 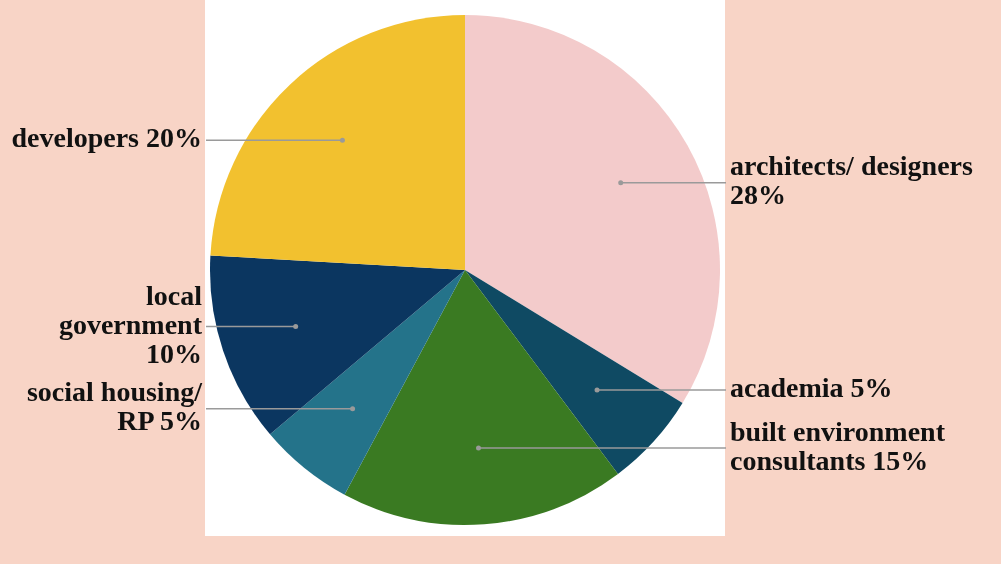 I want to click on slice-label: built environment consultants 15%, so click(x=838, y=445).